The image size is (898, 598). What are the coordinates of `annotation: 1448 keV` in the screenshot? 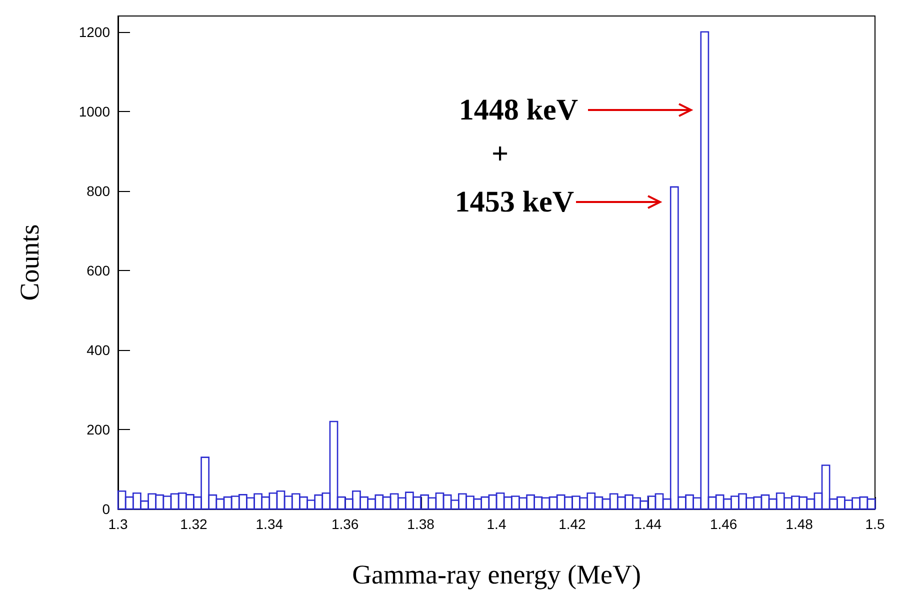 It's located at (518, 110).